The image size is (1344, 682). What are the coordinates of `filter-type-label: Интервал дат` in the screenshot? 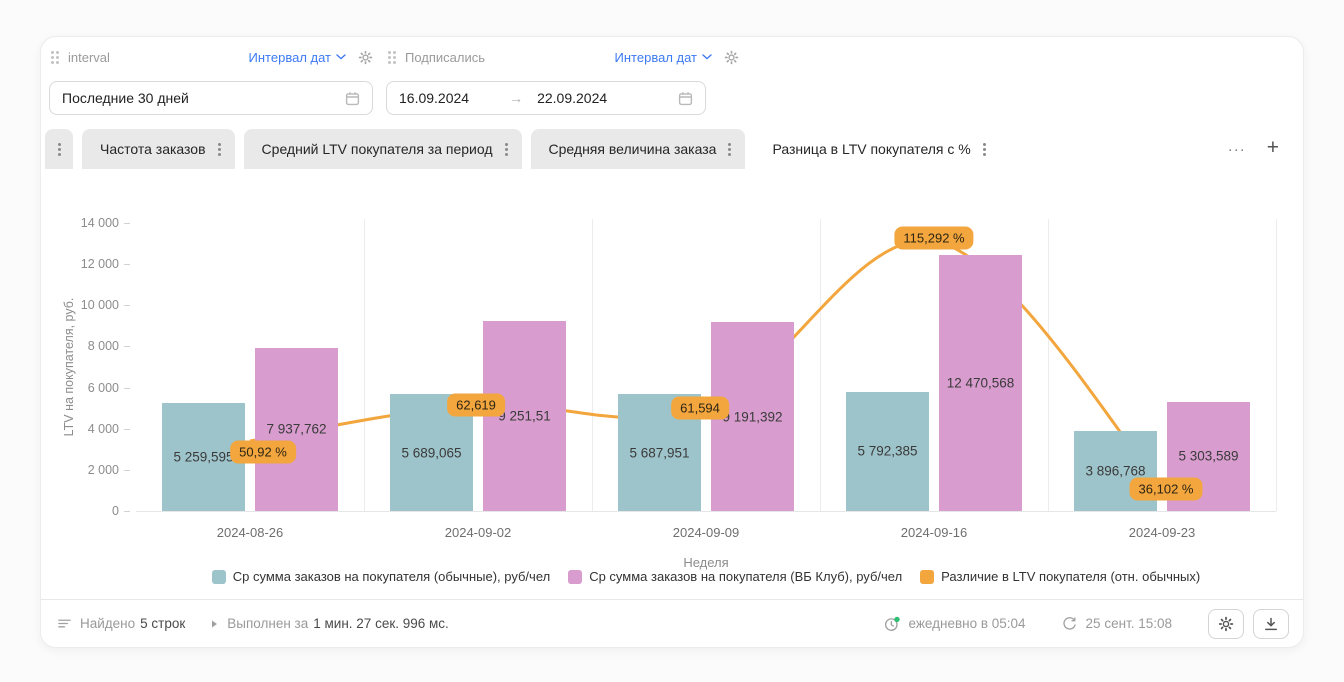 It's located at (655, 57).